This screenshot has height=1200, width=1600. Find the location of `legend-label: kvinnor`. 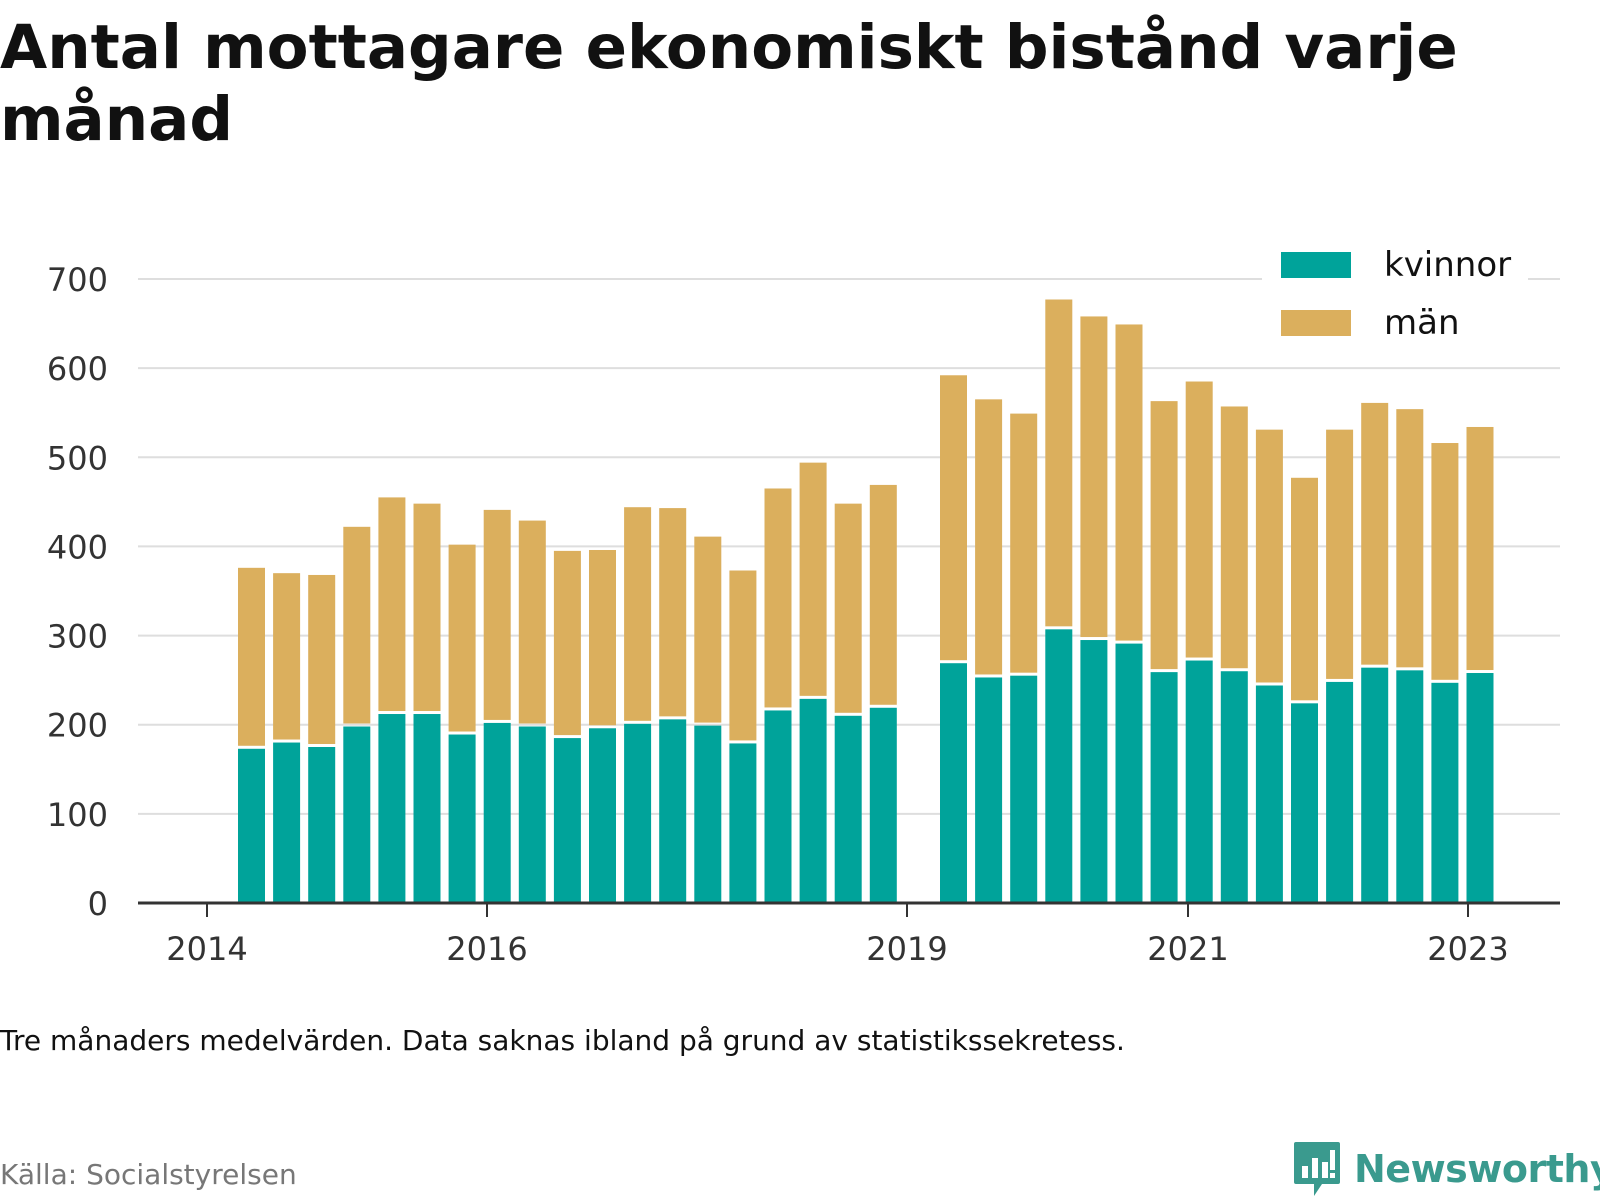

legend-label: kvinnor is located at coordinates (1447, 265).